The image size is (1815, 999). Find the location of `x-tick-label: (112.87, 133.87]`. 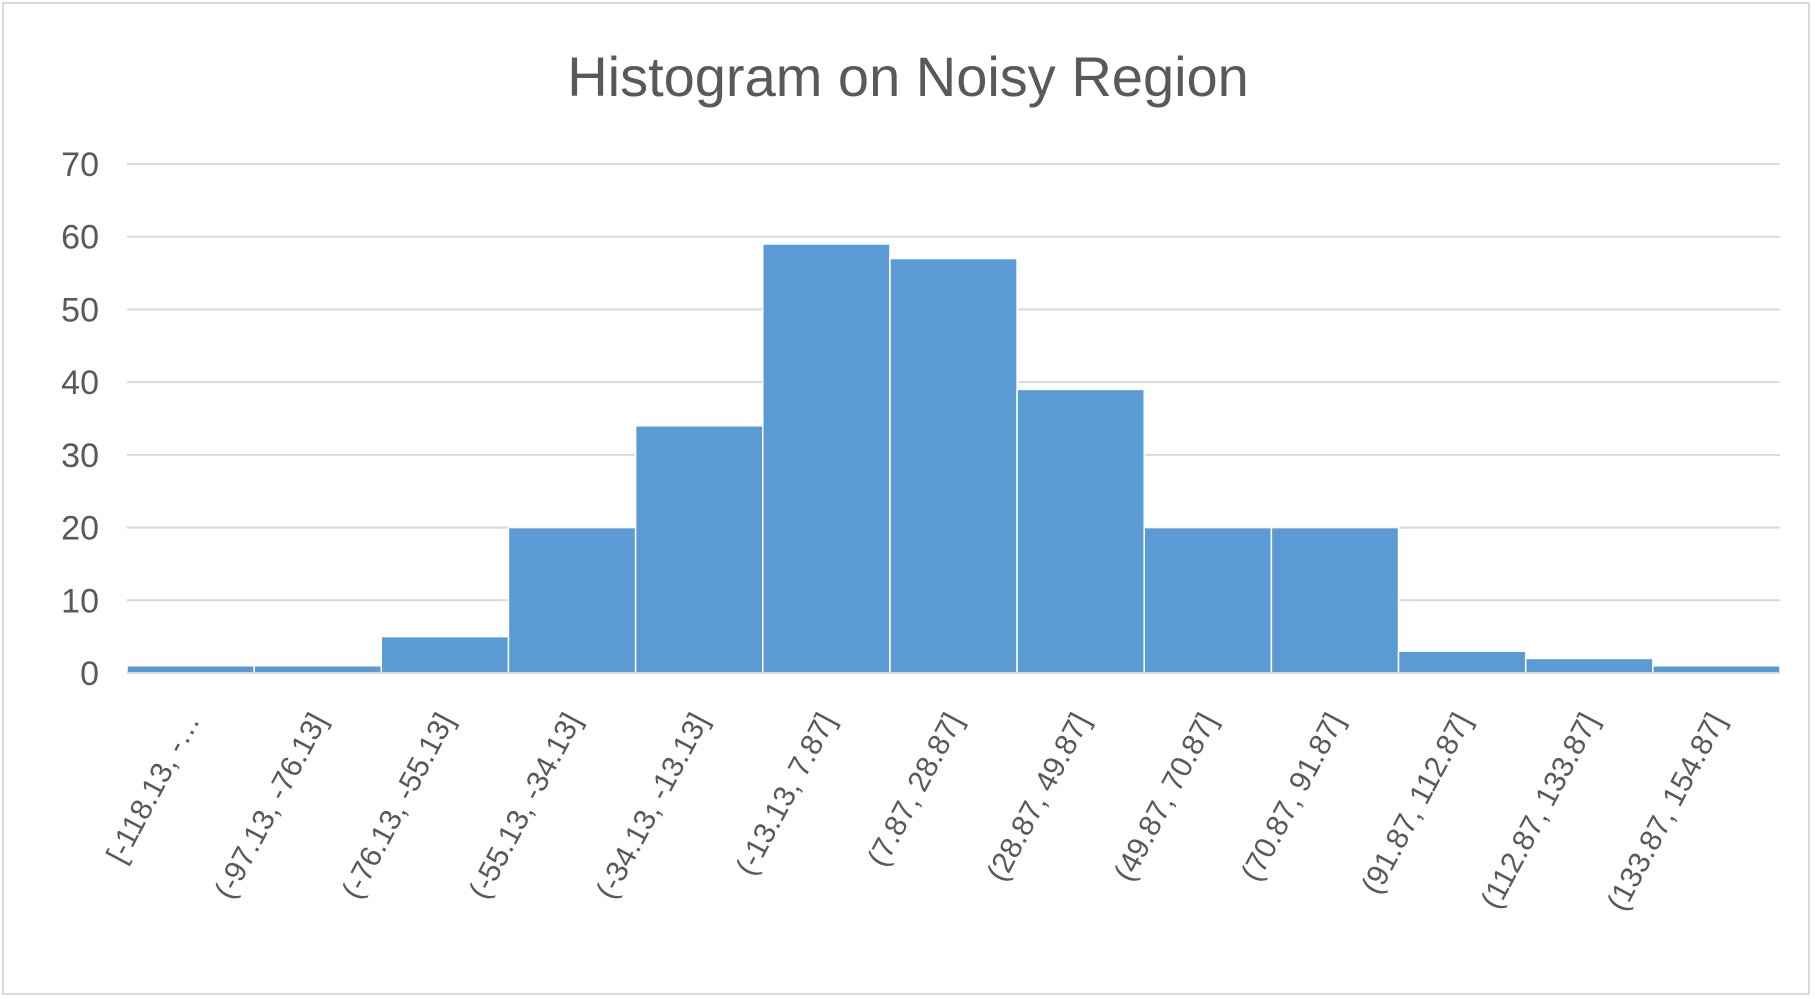

x-tick-label: (112.87, 133.87] is located at coordinates (1540, 811).